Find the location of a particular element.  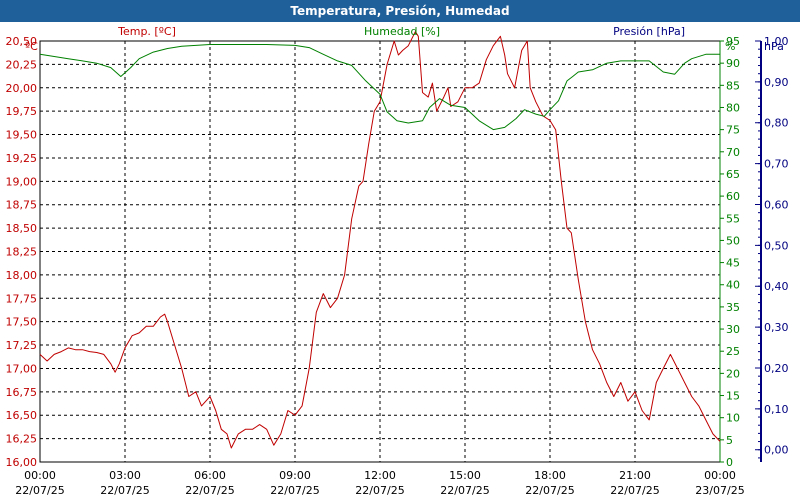

pressure-tick-label: 0,40 is located at coordinates (776, 286).